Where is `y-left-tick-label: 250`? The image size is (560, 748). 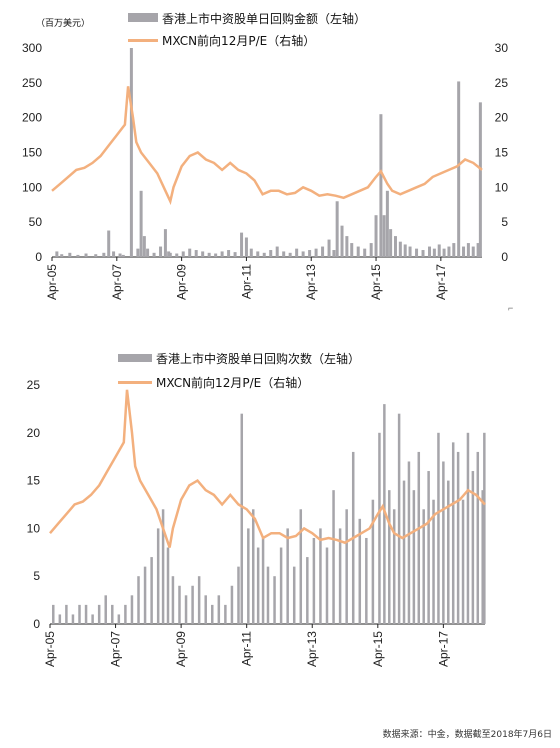 y-left-tick-label: 250 is located at coordinates (32, 83).